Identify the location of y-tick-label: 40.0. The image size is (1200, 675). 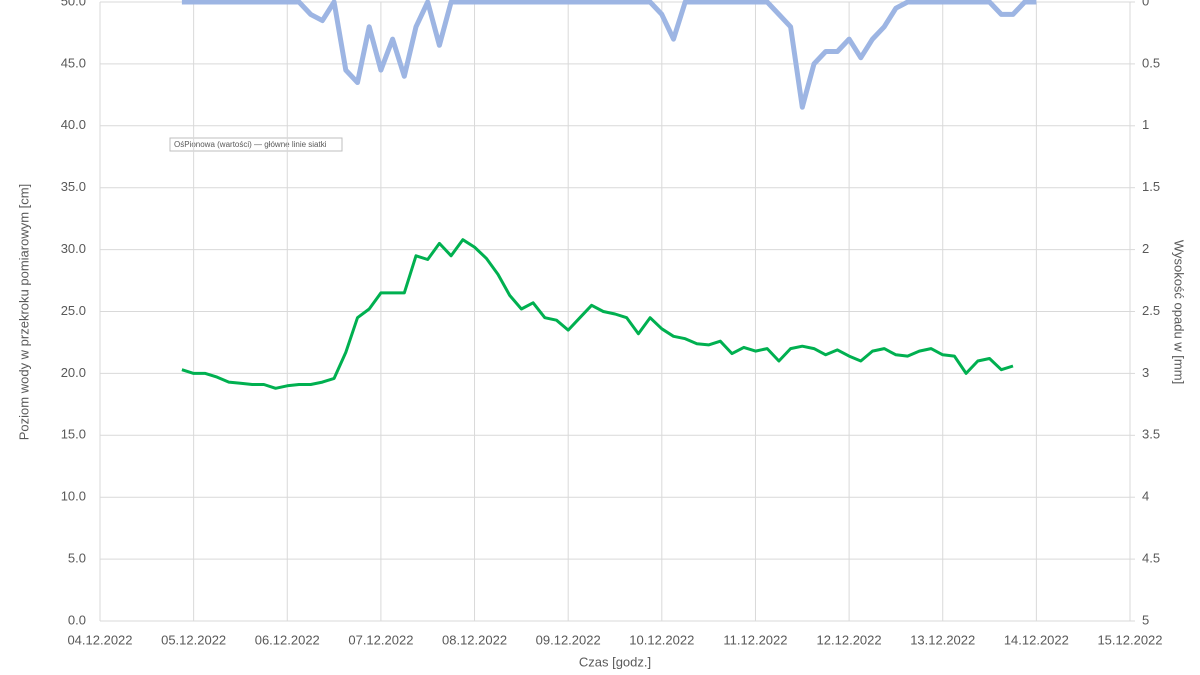
(73, 124).